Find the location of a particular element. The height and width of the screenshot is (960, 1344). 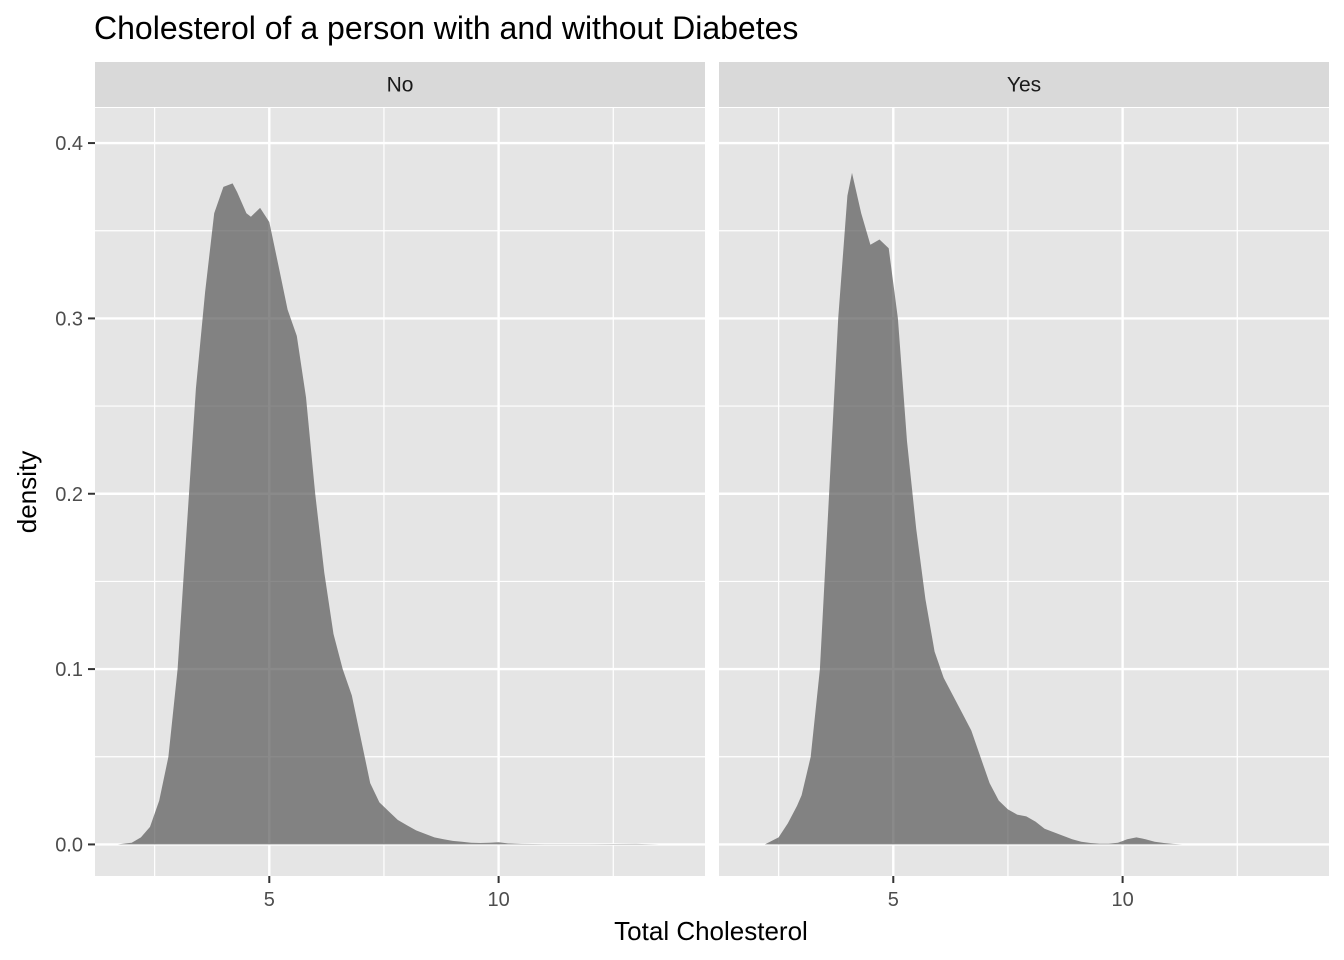

y-tick-label: 0.4 is located at coordinates (69, 144).